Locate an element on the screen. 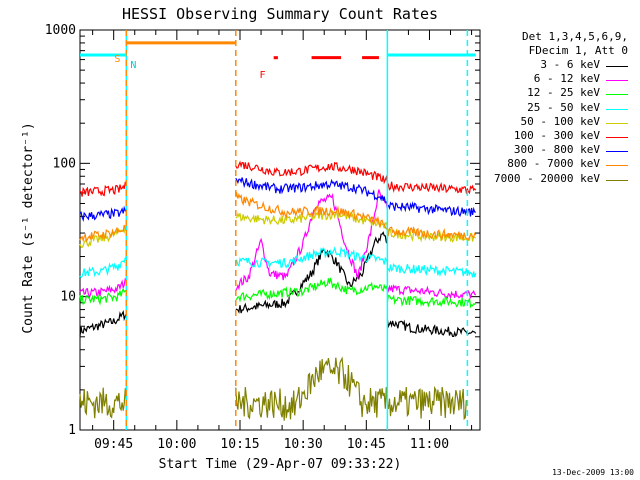 This screenshot has width=640, height=480. legend-header-decimation: FDecim 1, Att 0 is located at coordinates (578, 50).